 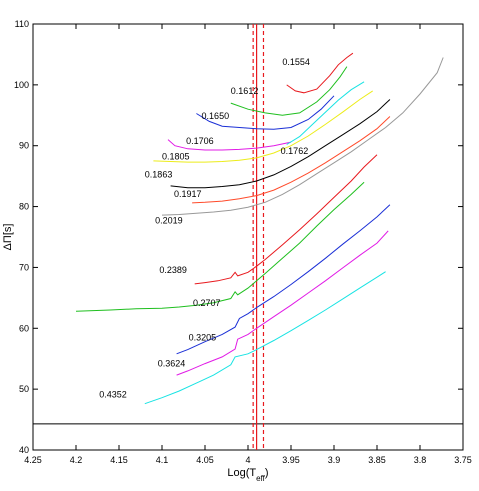 I want to click on series-label-0.3624: 0.3624, so click(x=172, y=364).